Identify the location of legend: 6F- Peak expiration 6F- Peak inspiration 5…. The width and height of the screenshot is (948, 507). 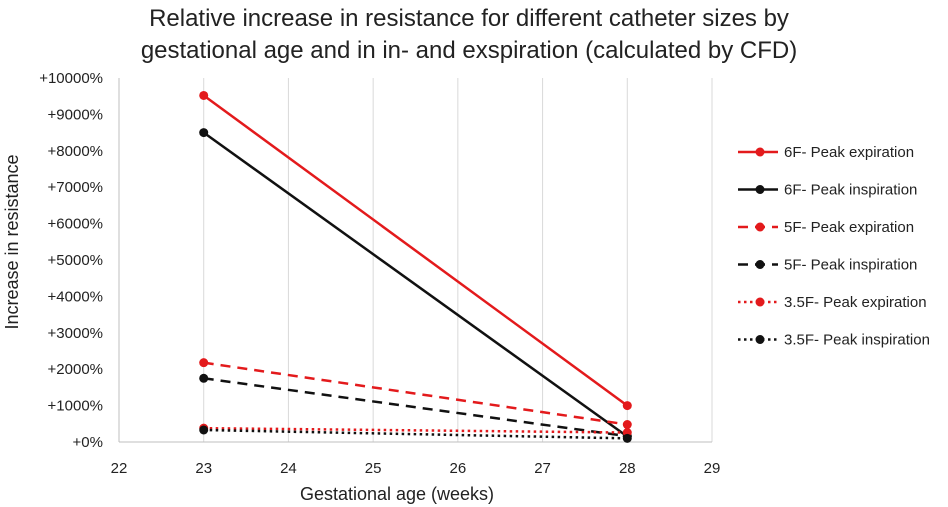
(834, 246).